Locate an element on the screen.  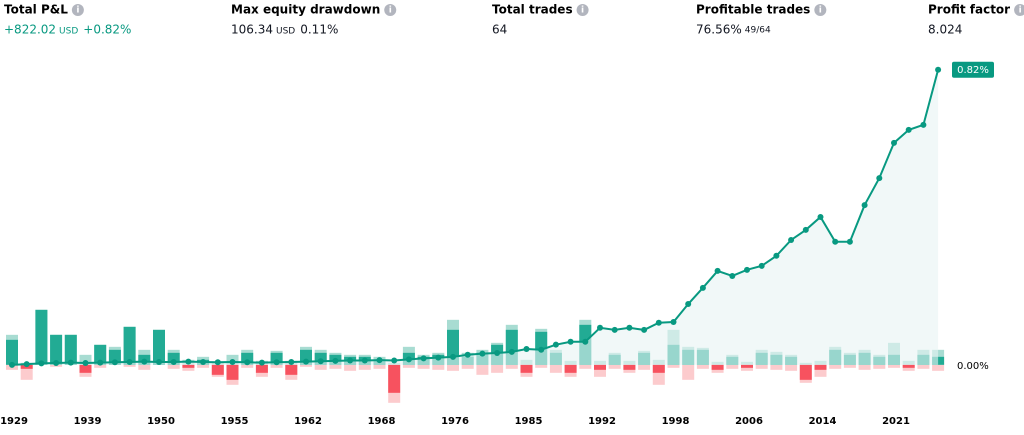
x-tick-label: 2014 is located at coordinates (823, 421).